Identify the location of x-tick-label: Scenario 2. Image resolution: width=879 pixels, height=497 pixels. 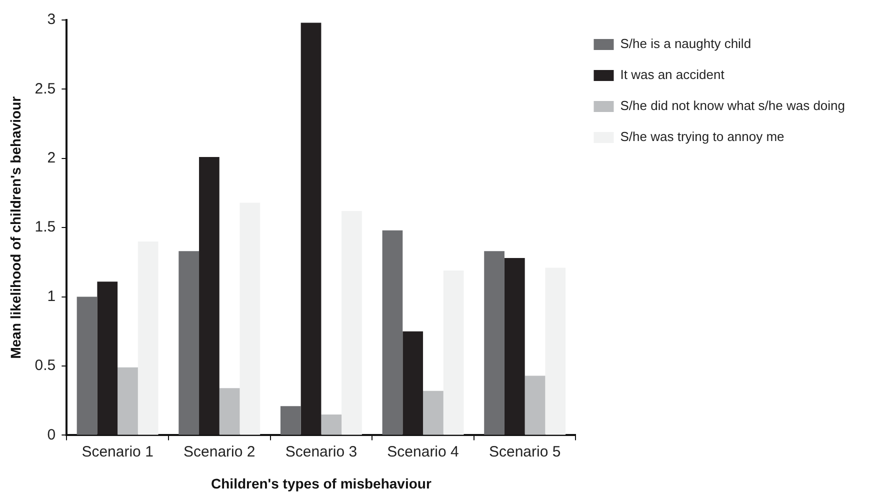
(220, 451).